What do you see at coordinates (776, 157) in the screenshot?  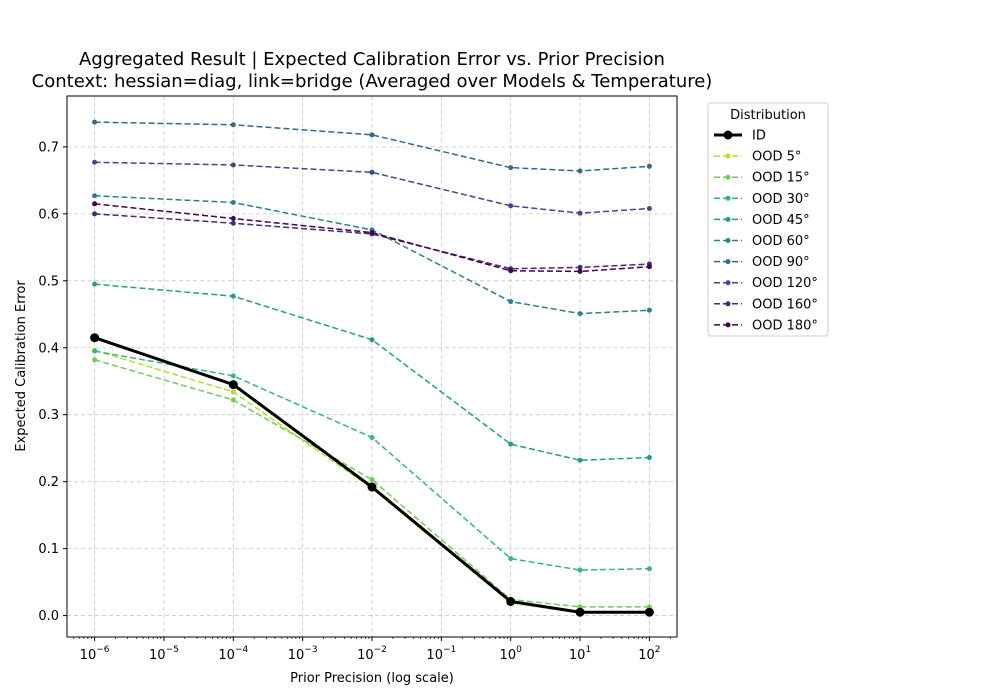 I see `legend-label: OOD 5°` at bounding box center [776, 157].